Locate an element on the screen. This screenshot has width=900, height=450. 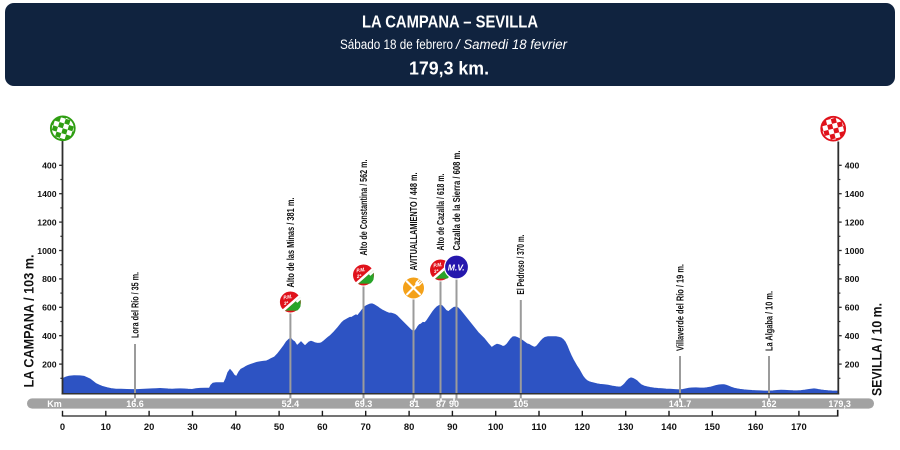
svg-text: La Algaba / 10 m. is located at coordinates (769, 321).